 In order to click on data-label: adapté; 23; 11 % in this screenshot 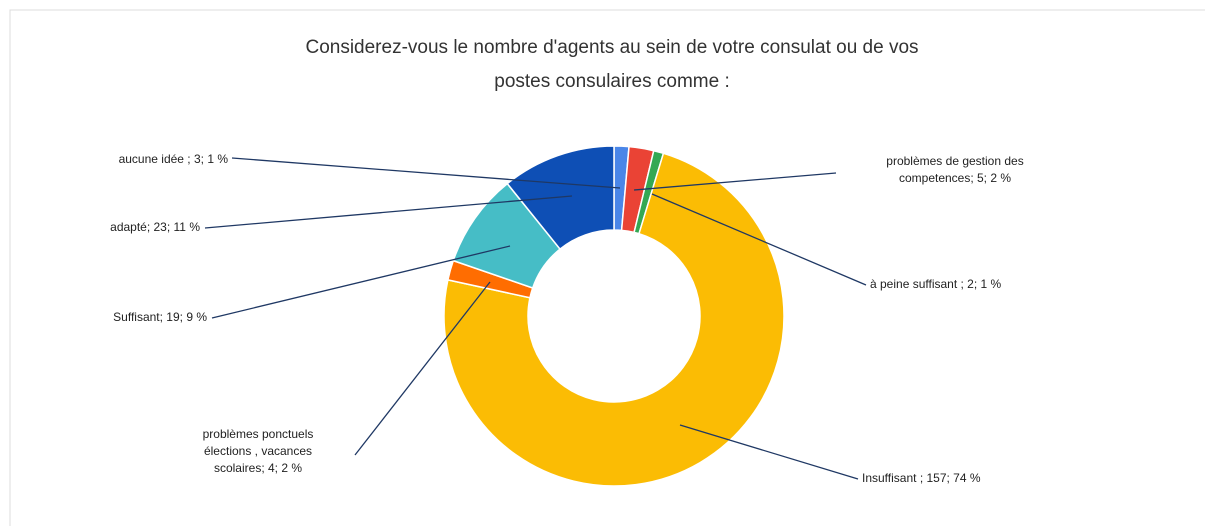, I will do `click(155, 227)`.